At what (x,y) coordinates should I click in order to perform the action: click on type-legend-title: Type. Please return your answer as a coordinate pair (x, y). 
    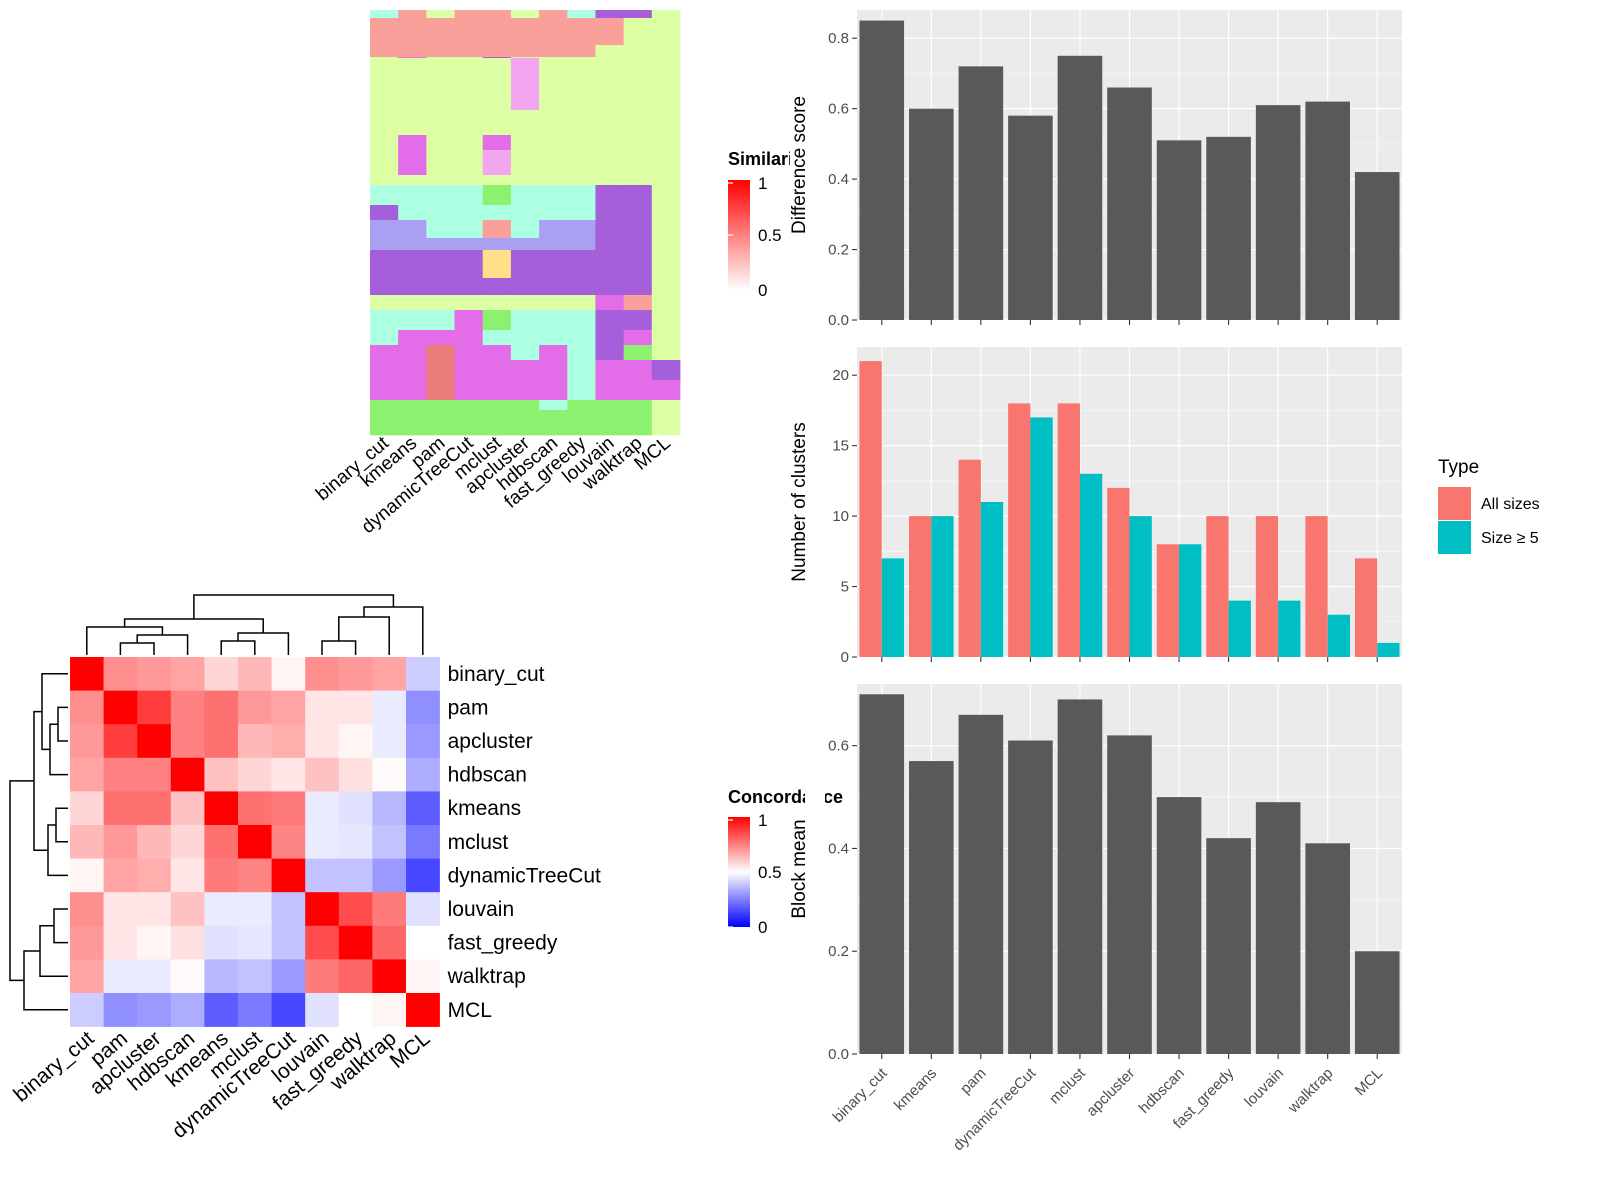
    Looking at the image, I should click on (1458, 467).